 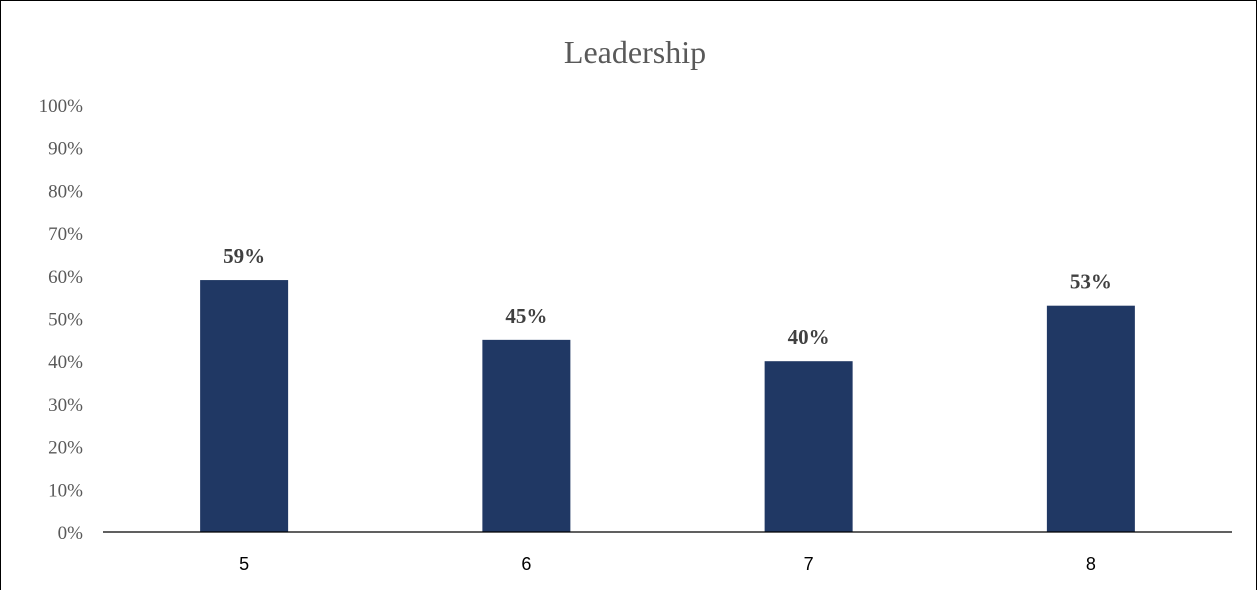 I want to click on y-tick-label: 80%, so click(x=65, y=191).